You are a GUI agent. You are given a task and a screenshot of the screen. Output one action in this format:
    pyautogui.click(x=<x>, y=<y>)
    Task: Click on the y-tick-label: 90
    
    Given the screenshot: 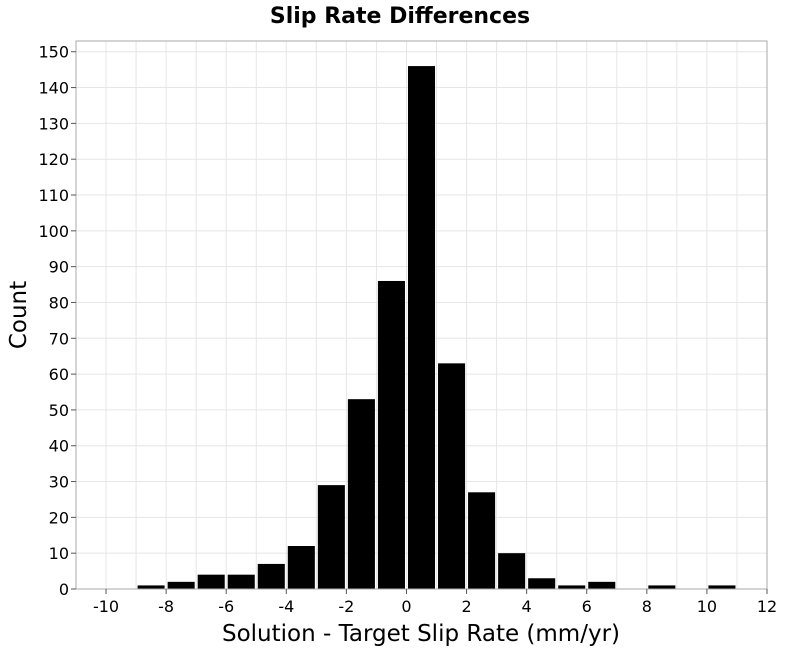 What is the action you would take?
    pyautogui.click(x=59, y=267)
    